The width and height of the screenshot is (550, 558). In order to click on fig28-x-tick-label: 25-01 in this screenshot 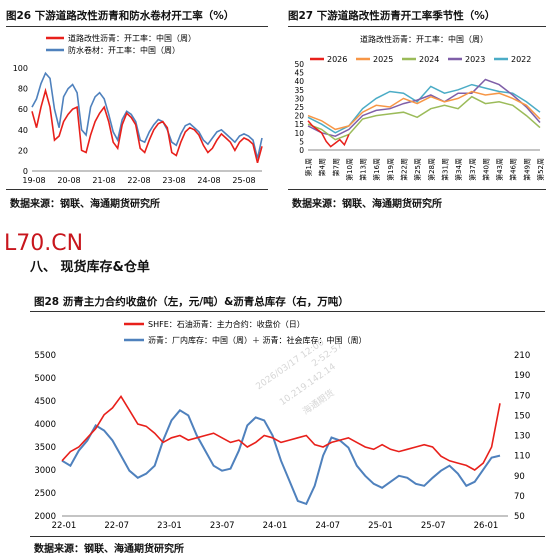, I will do `click(380, 526)`.